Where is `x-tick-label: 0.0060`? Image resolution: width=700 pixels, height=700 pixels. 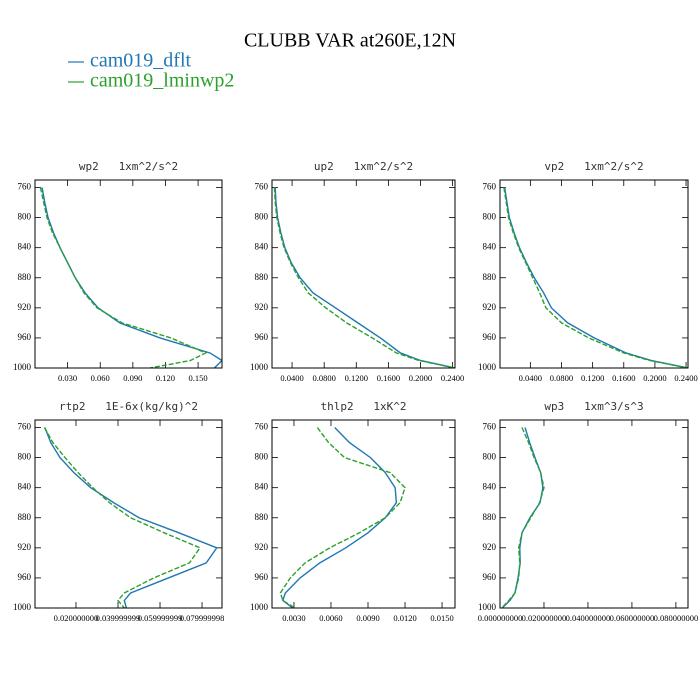 x-tick-label: 0.0060 is located at coordinates (330, 618).